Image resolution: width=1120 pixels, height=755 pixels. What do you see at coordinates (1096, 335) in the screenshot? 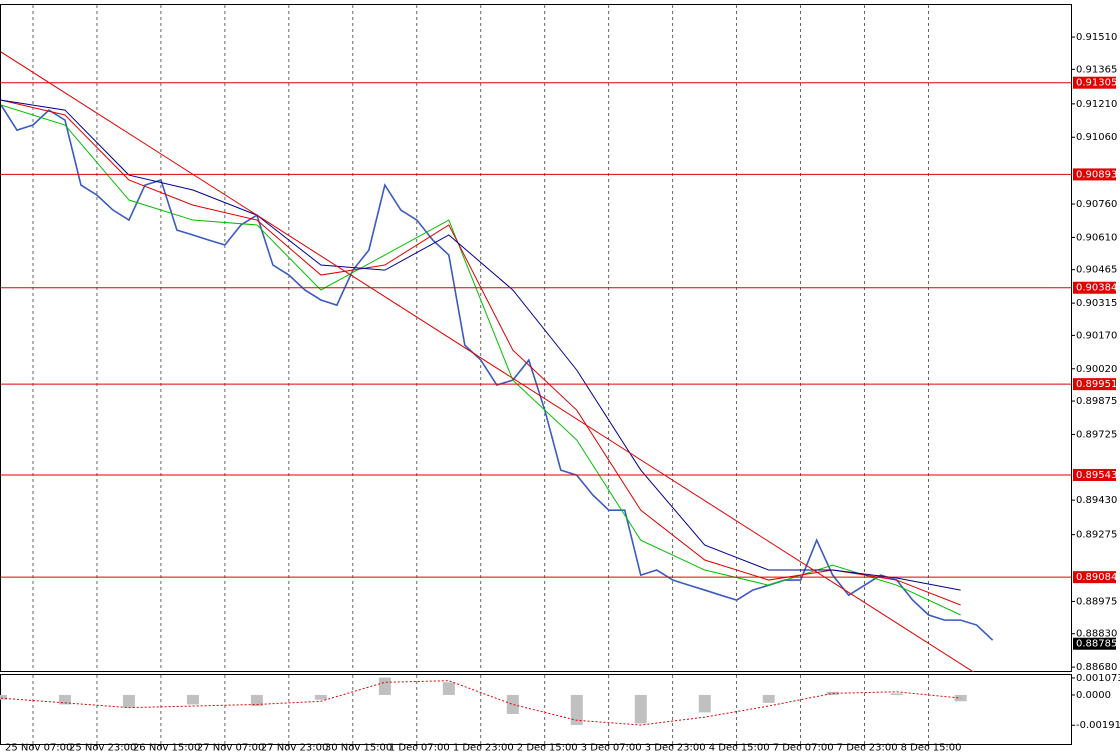
I see `y-tick-label: 0.90170` at bounding box center [1096, 335].